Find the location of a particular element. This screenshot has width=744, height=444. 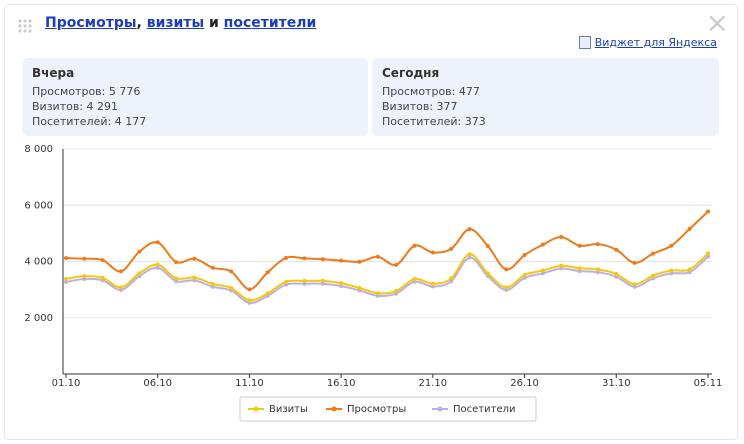

legend-label: Просмотры is located at coordinates (376, 409).